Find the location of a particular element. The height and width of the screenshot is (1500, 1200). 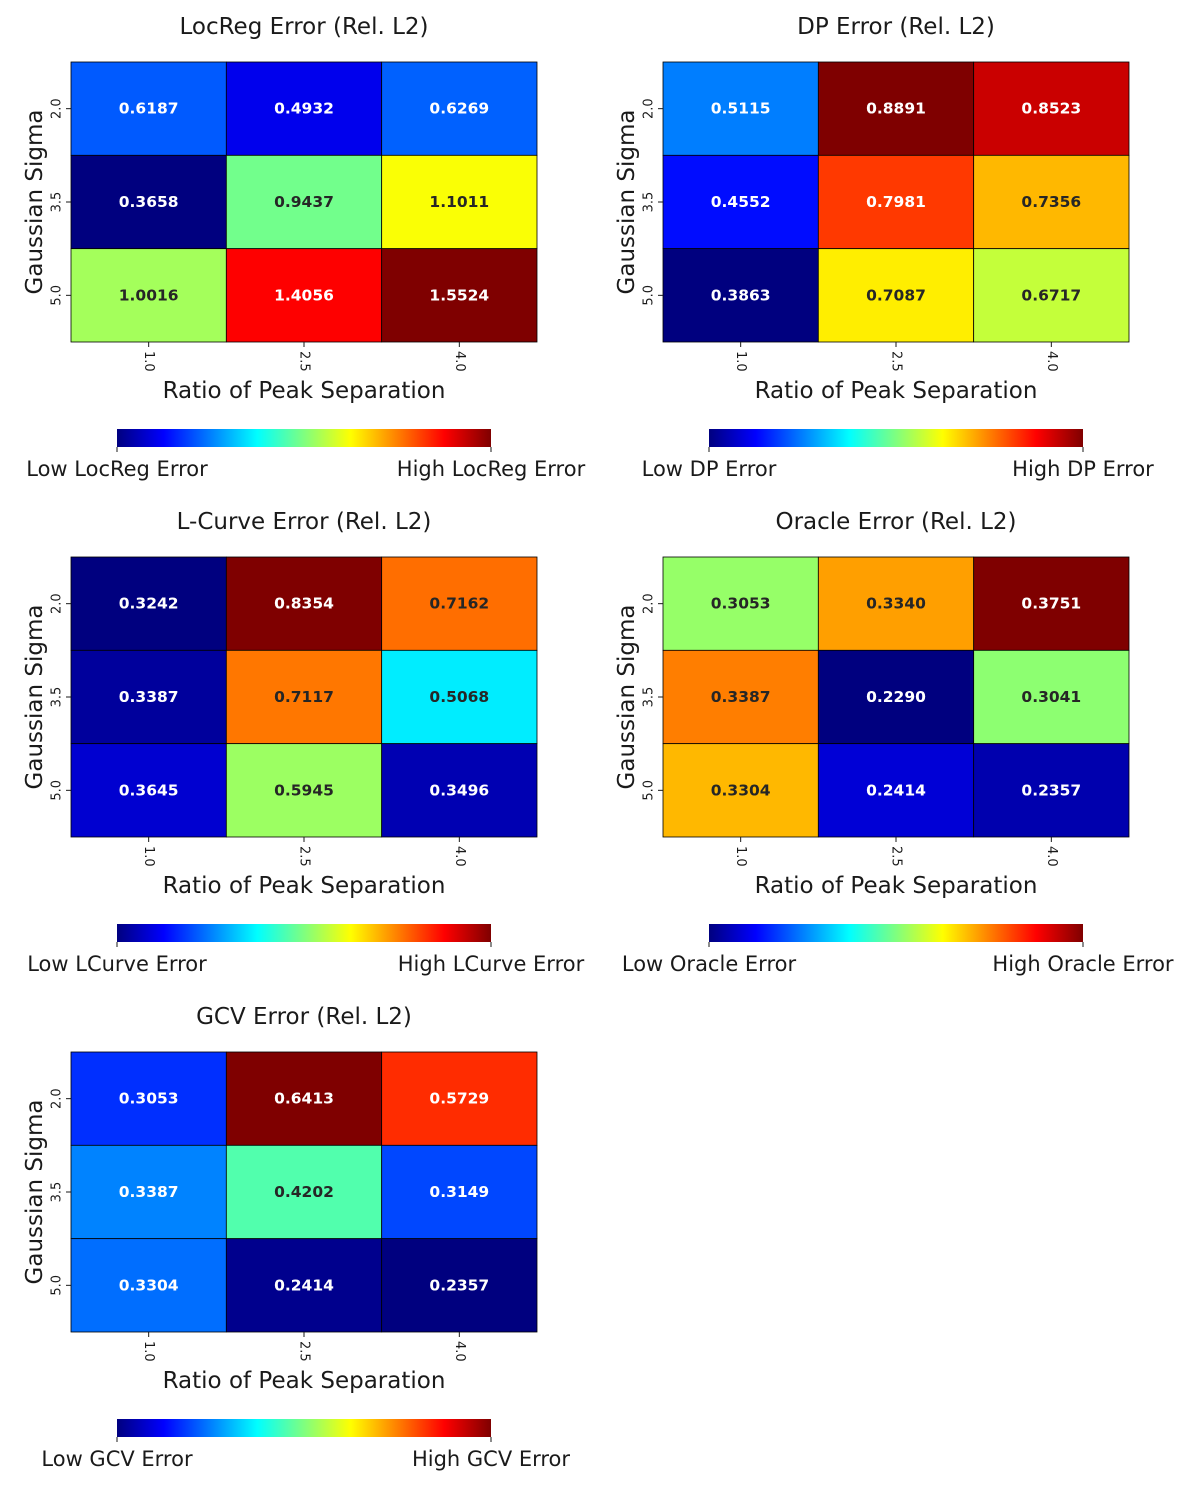

cell-value-label: 0.3041 is located at coordinates (1051, 697).